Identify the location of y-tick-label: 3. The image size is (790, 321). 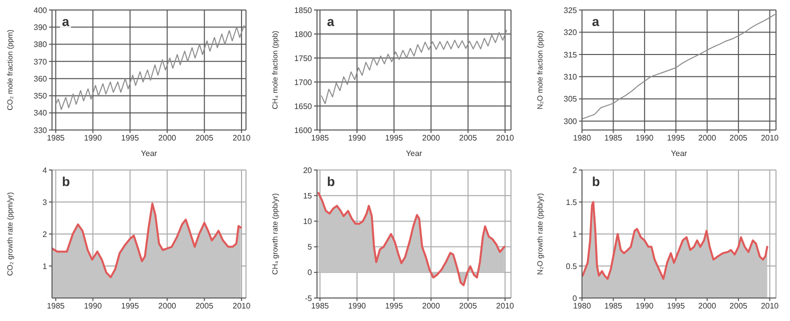
(45, 202).